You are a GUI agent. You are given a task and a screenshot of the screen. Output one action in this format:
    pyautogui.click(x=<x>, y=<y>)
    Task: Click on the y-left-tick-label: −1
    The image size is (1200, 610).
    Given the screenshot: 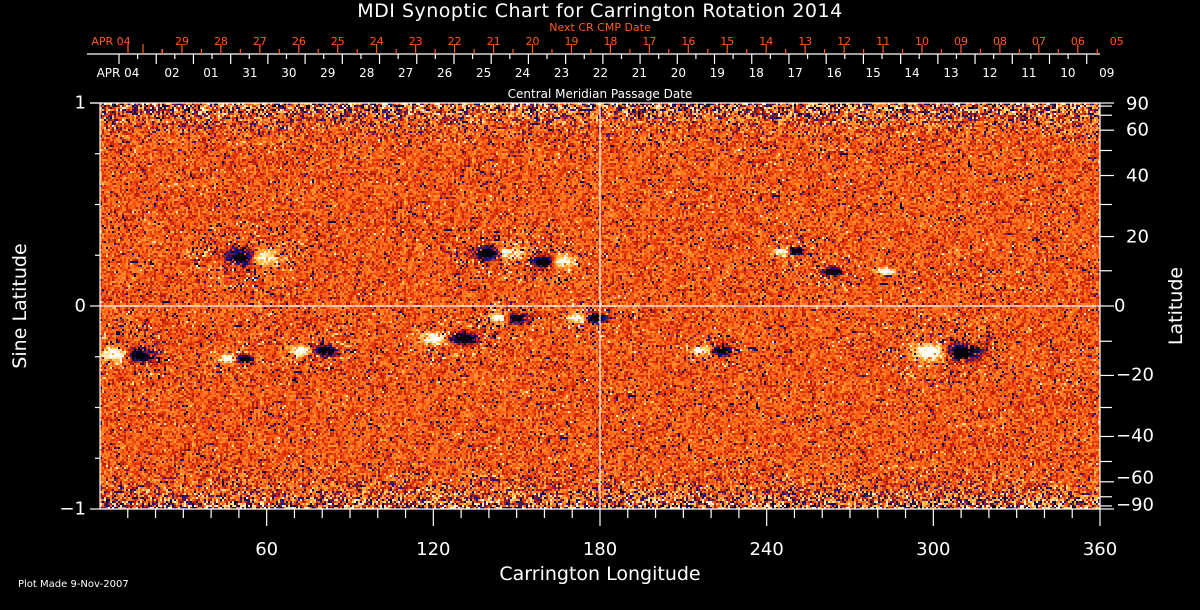 What is the action you would take?
    pyautogui.click(x=72, y=509)
    